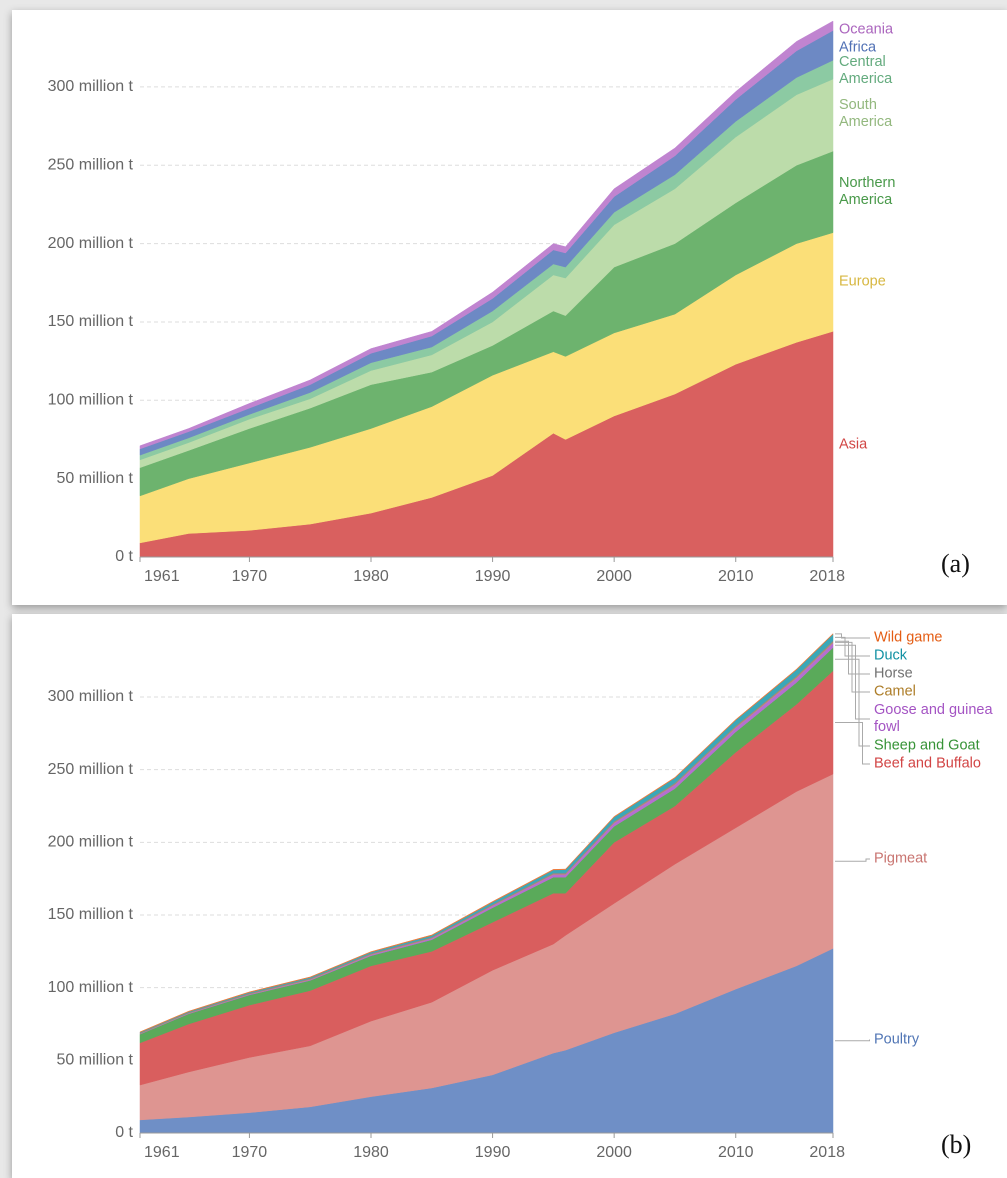 The image size is (1007, 1178). What do you see at coordinates (867, 191) in the screenshot?
I see `series-label: Northern America` at bounding box center [867, 191].